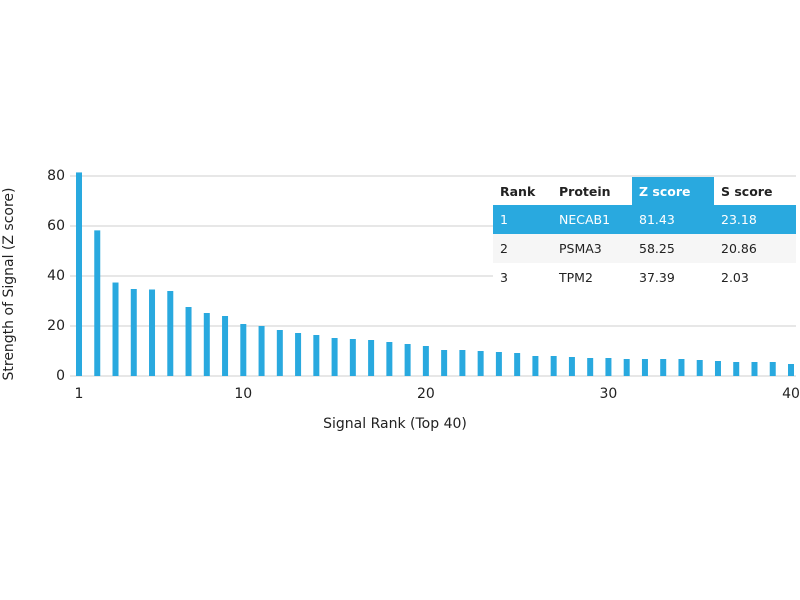 The width and height of the screenshot is (800, 600). Describe the element at coordinates (79, 394) in the screenshot. I see `x-tick-label: 1` at that location.